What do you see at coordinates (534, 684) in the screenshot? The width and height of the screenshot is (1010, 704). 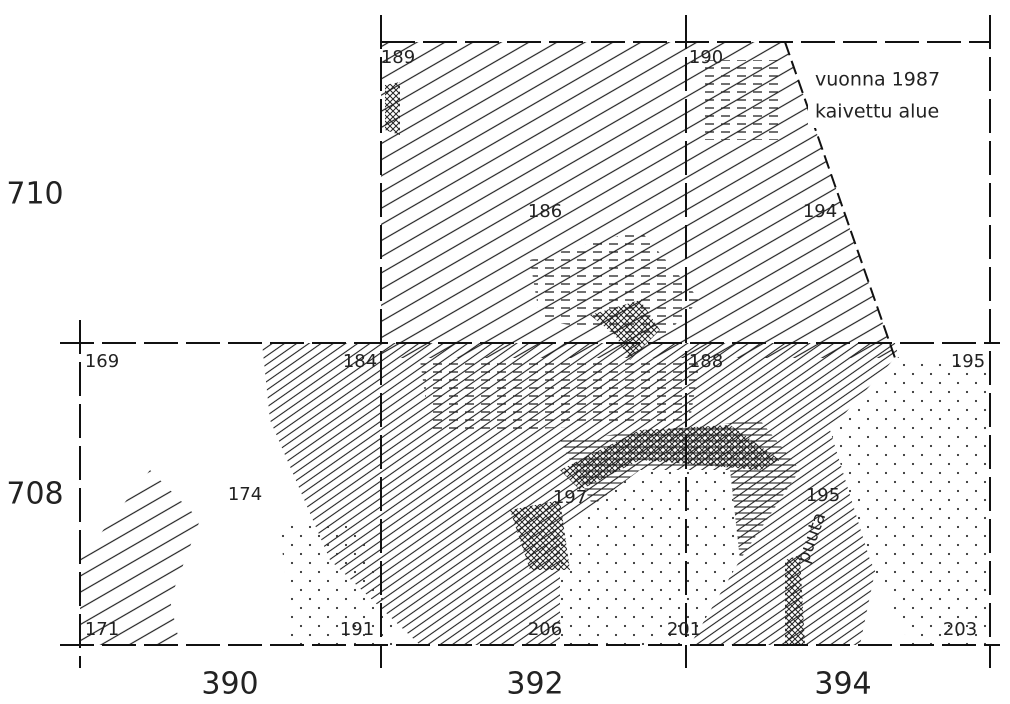 I see `x-axis-label: 392` at bounding box center [534, 684].